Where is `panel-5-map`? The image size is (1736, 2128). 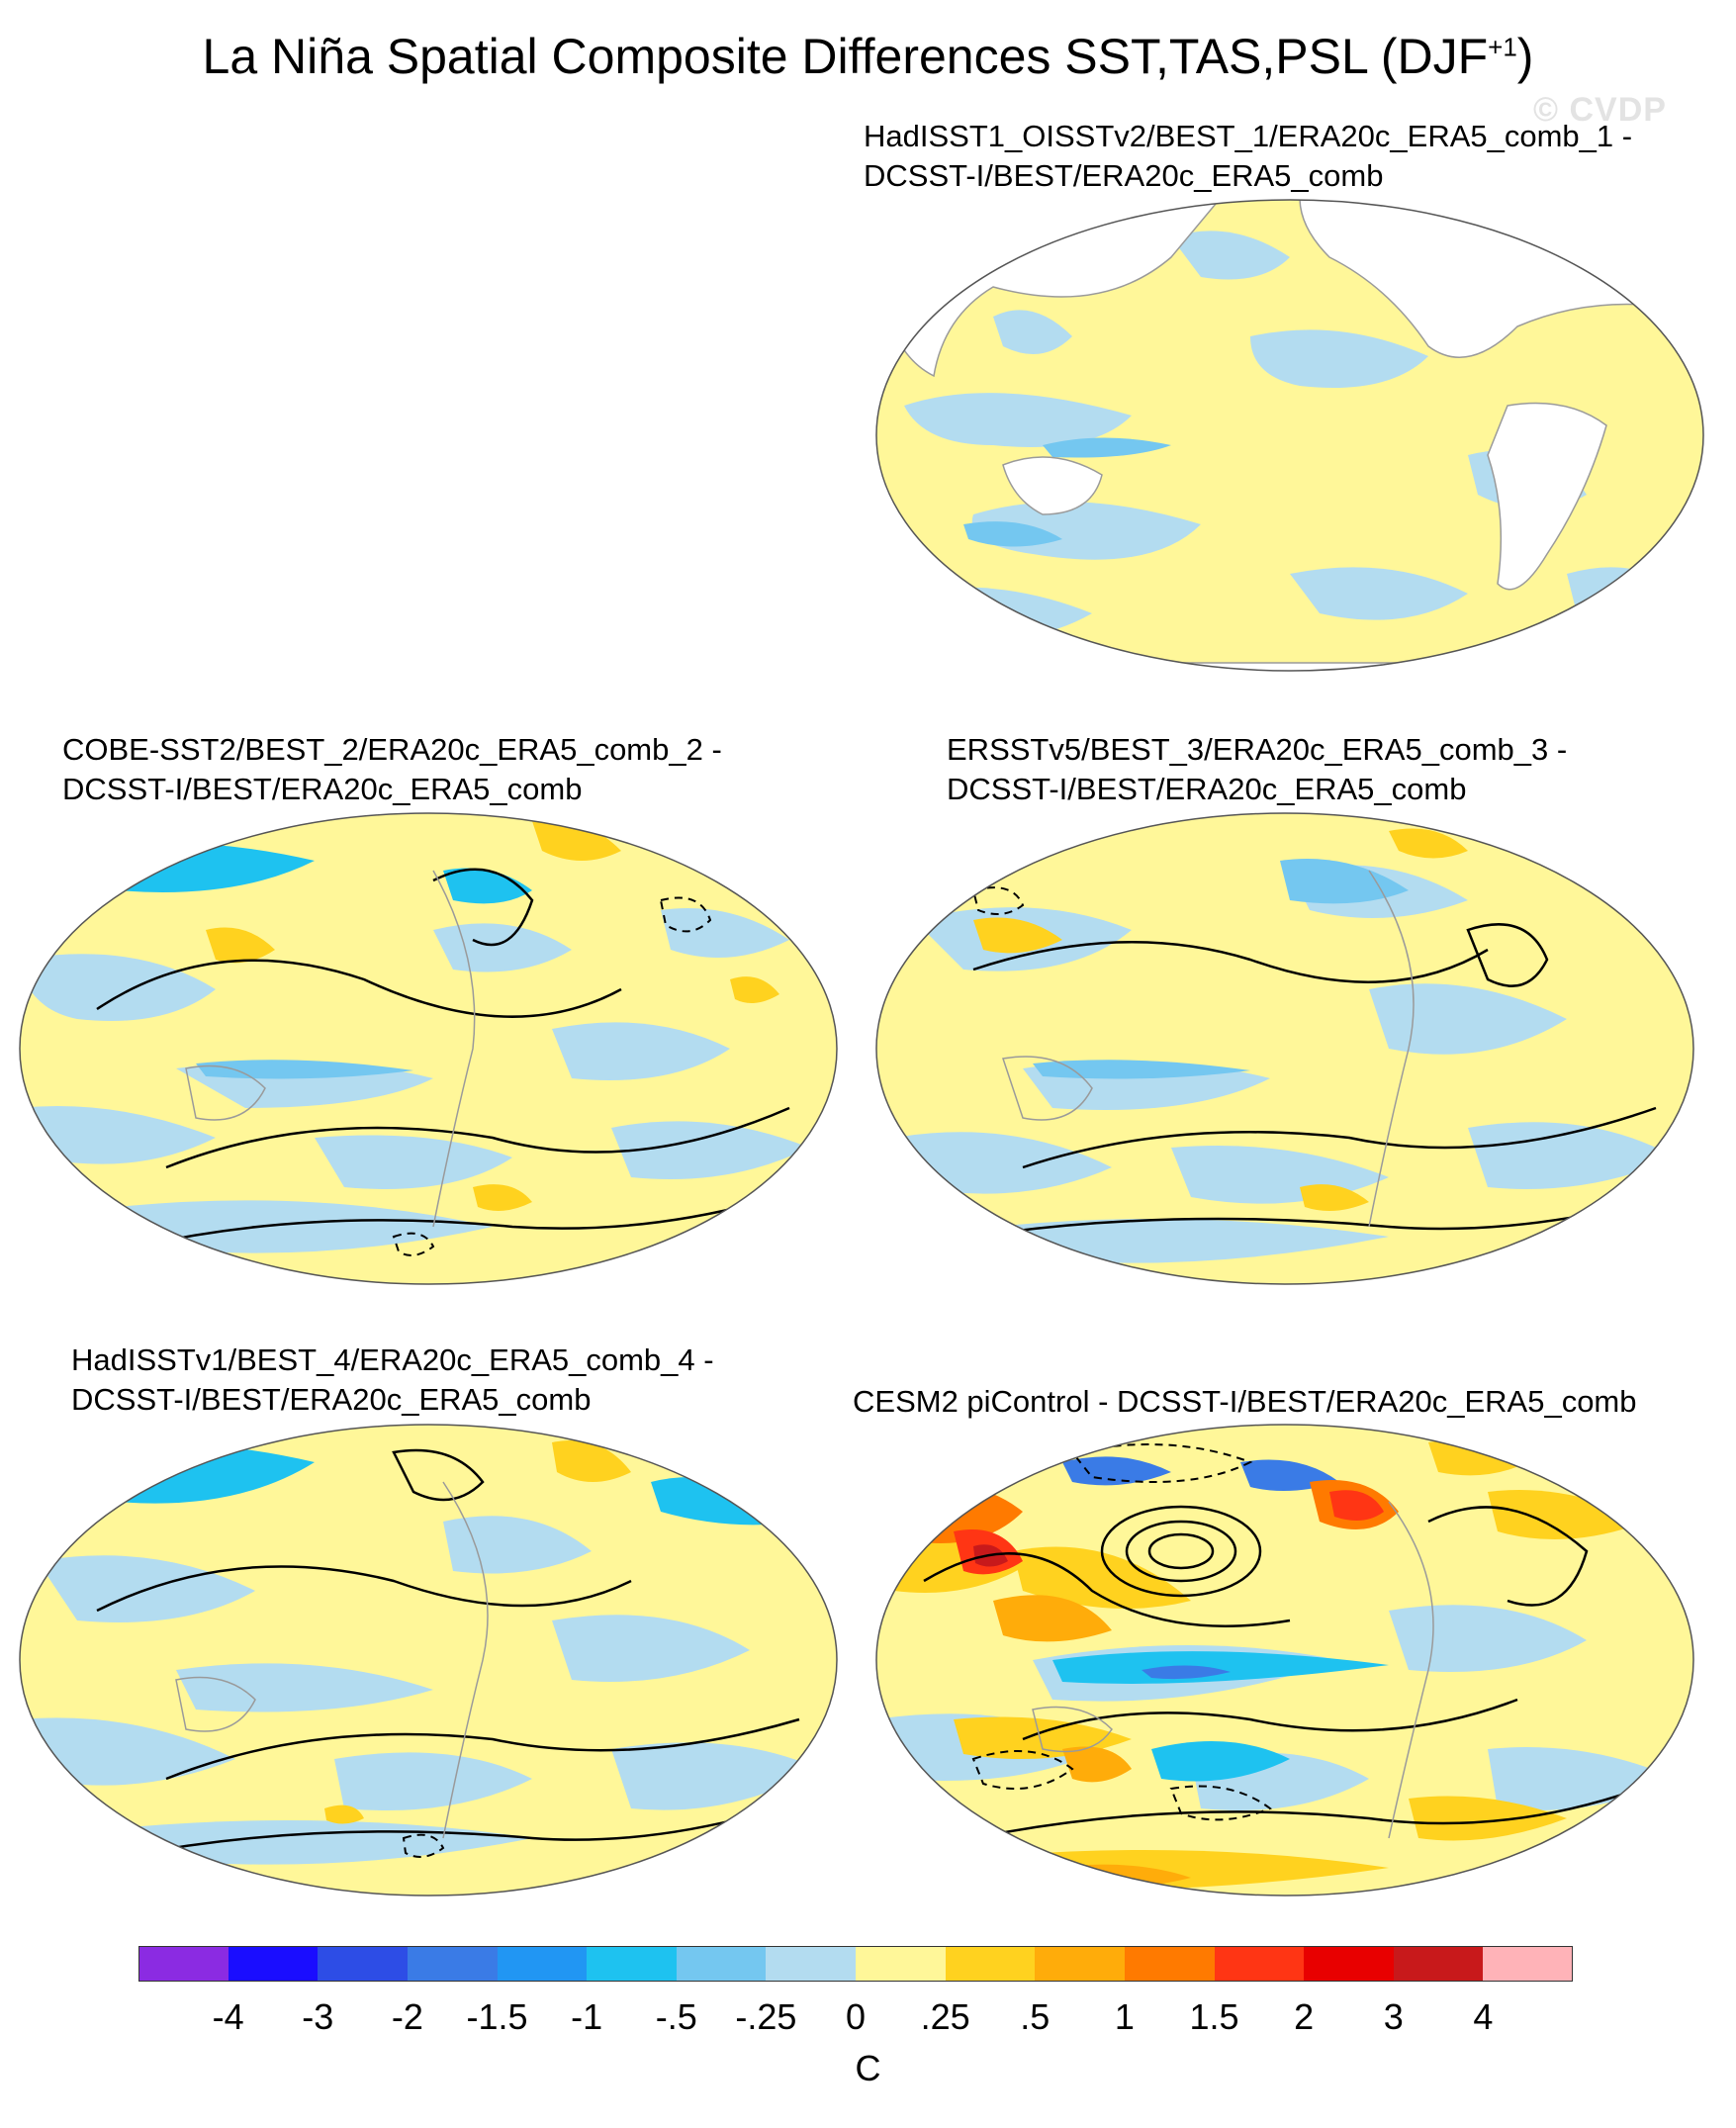
panel-5-map is located at coordinates (1284, 1660).